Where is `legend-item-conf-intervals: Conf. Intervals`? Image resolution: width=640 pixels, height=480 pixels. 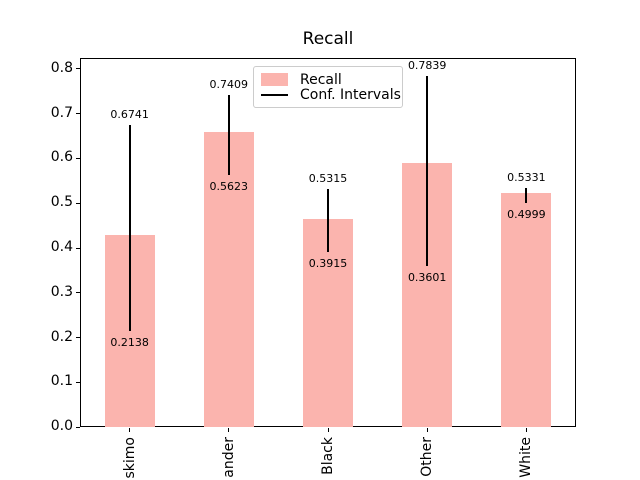
legend-item-conf-intervals: Conf. Intervals is located at coordinates (331, 95).